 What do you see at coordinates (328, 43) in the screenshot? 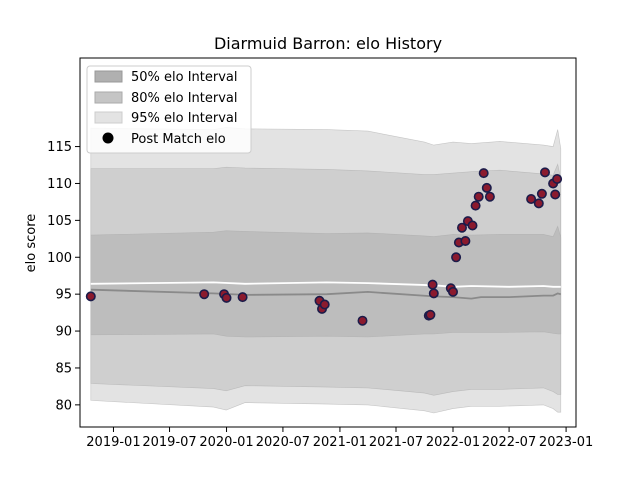
I see `chart-title: Diarmuid Barron: elo History` at bounding box center [328, 43].